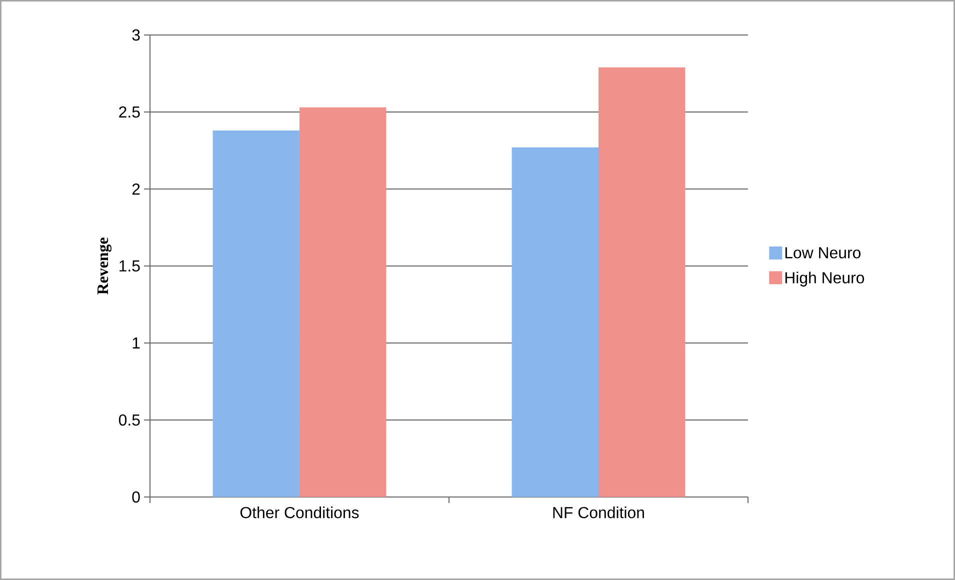 Image resolution: width=955 pixels, height=580 pixels. I want to click on legend-label: High Neuro, so click(824, 279).